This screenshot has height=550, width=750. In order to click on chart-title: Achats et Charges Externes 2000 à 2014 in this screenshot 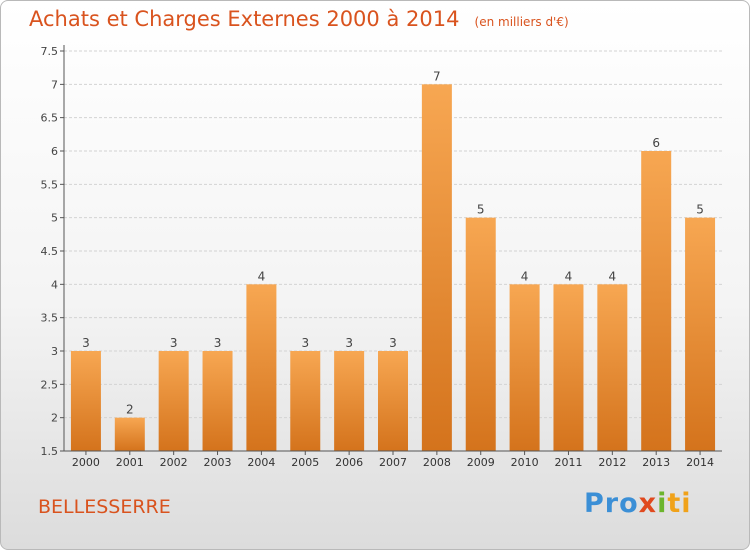, I will do `click(244, 19)`.